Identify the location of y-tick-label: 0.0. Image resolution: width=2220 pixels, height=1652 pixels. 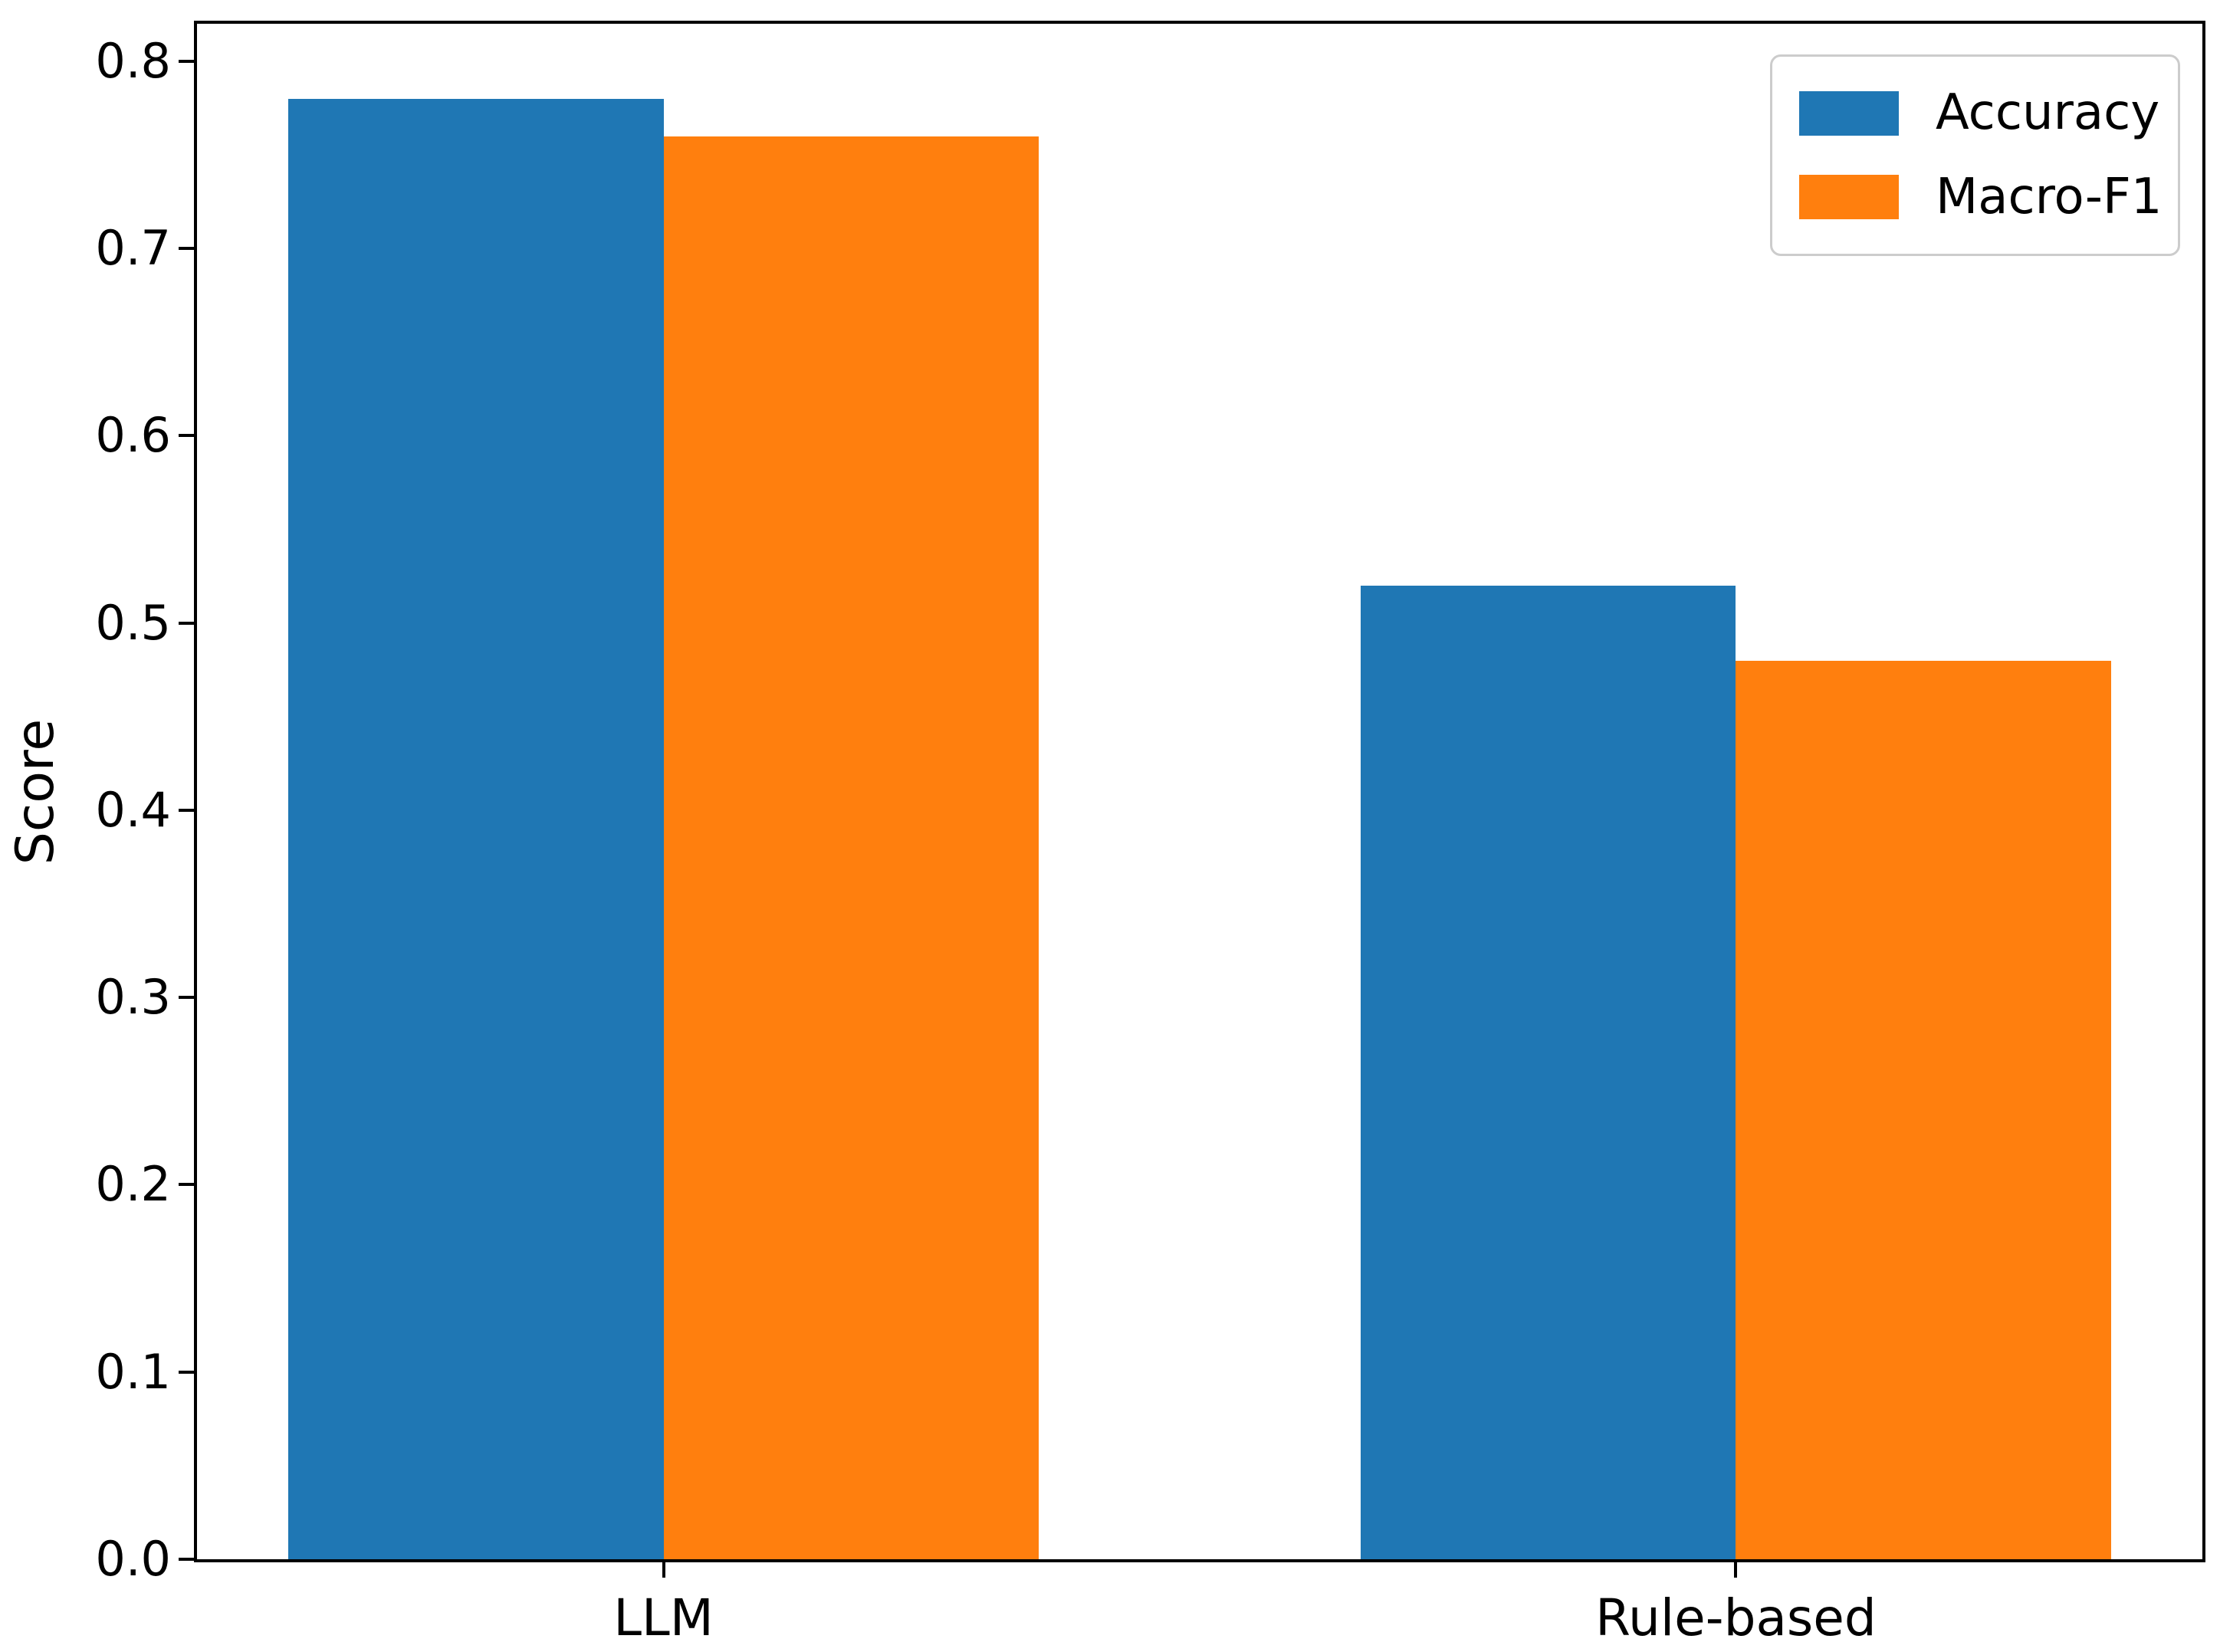
(133, 1559).